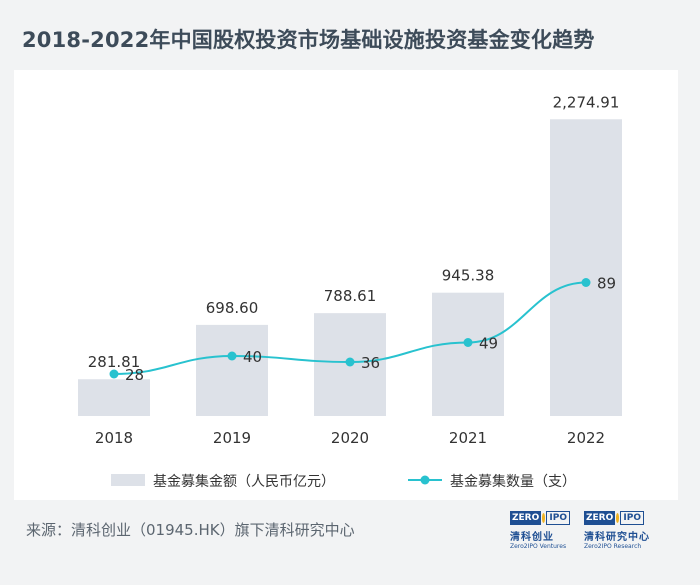 This screenshot has height=585, width=700. I want to click on line-label-2020: 36, so click(370, 363).